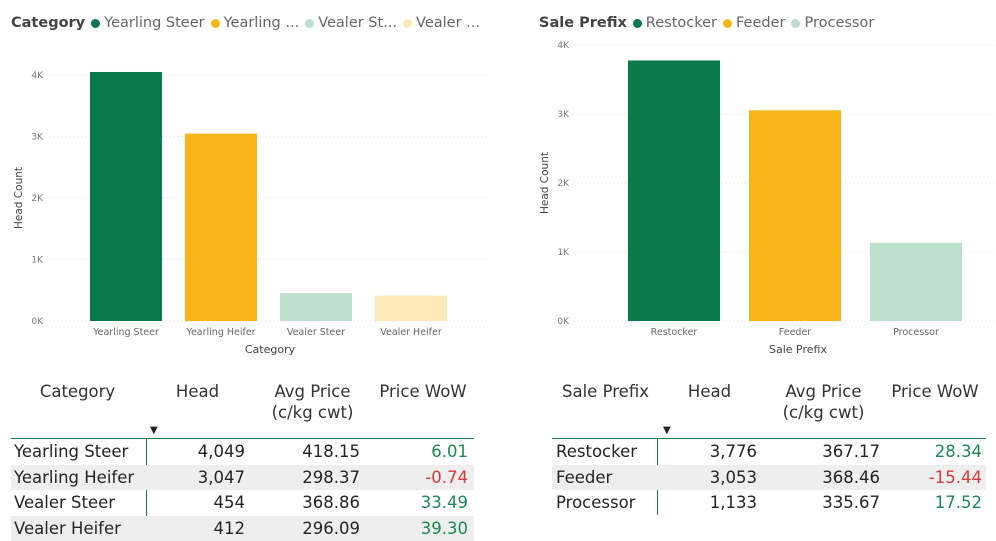  Describe the element at coordinates (67, 528) in the screenshot. I see `cell-name: Vealer Heifer` at that location.